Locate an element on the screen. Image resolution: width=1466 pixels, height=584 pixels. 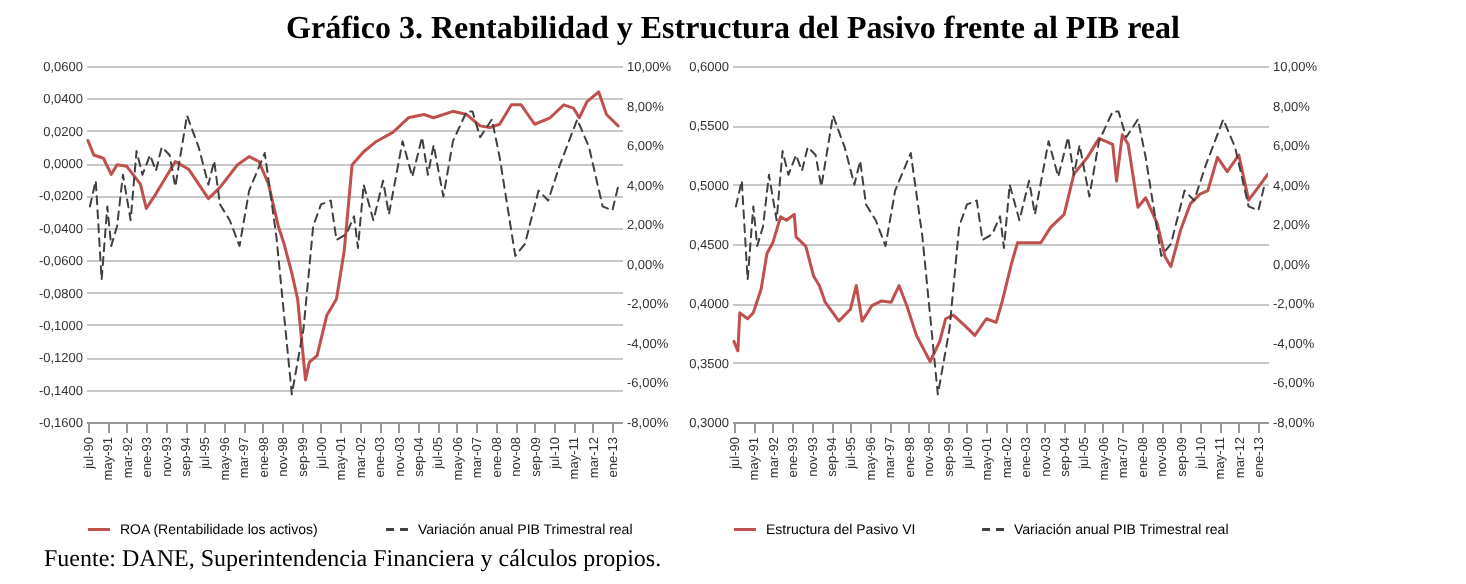
source-note: Fuente: DANE, Superintendencia Financiera y cálculos propios. is located at coordinates (354, 559).